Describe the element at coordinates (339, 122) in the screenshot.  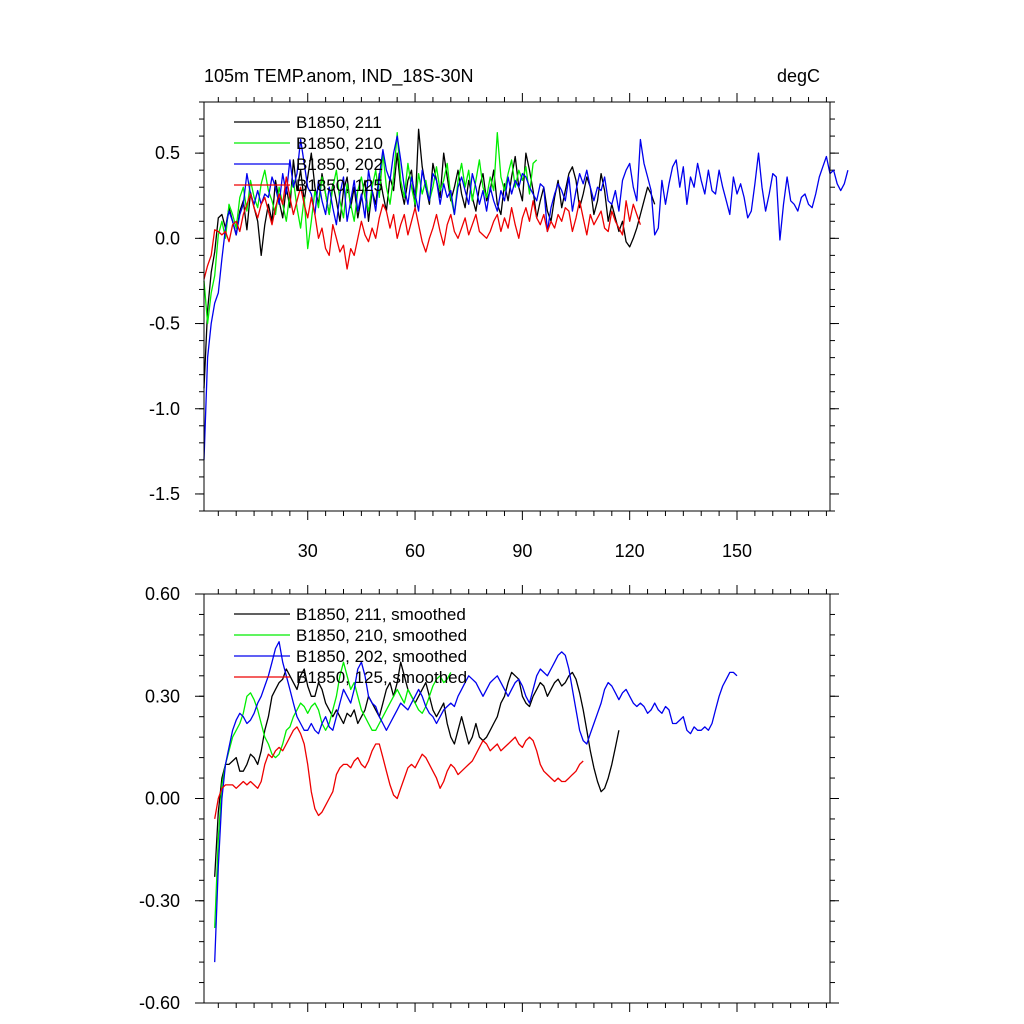
I see `legend-label: B1850, 211` at that location.